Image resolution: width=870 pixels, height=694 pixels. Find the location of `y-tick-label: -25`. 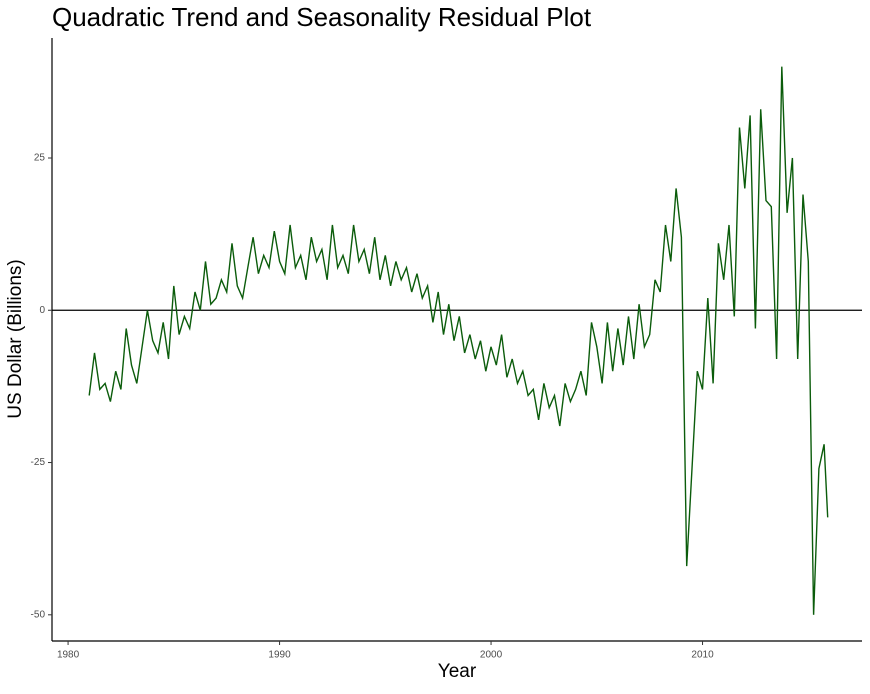

y-tick-label: -25 is located at coordinates (38, 462).